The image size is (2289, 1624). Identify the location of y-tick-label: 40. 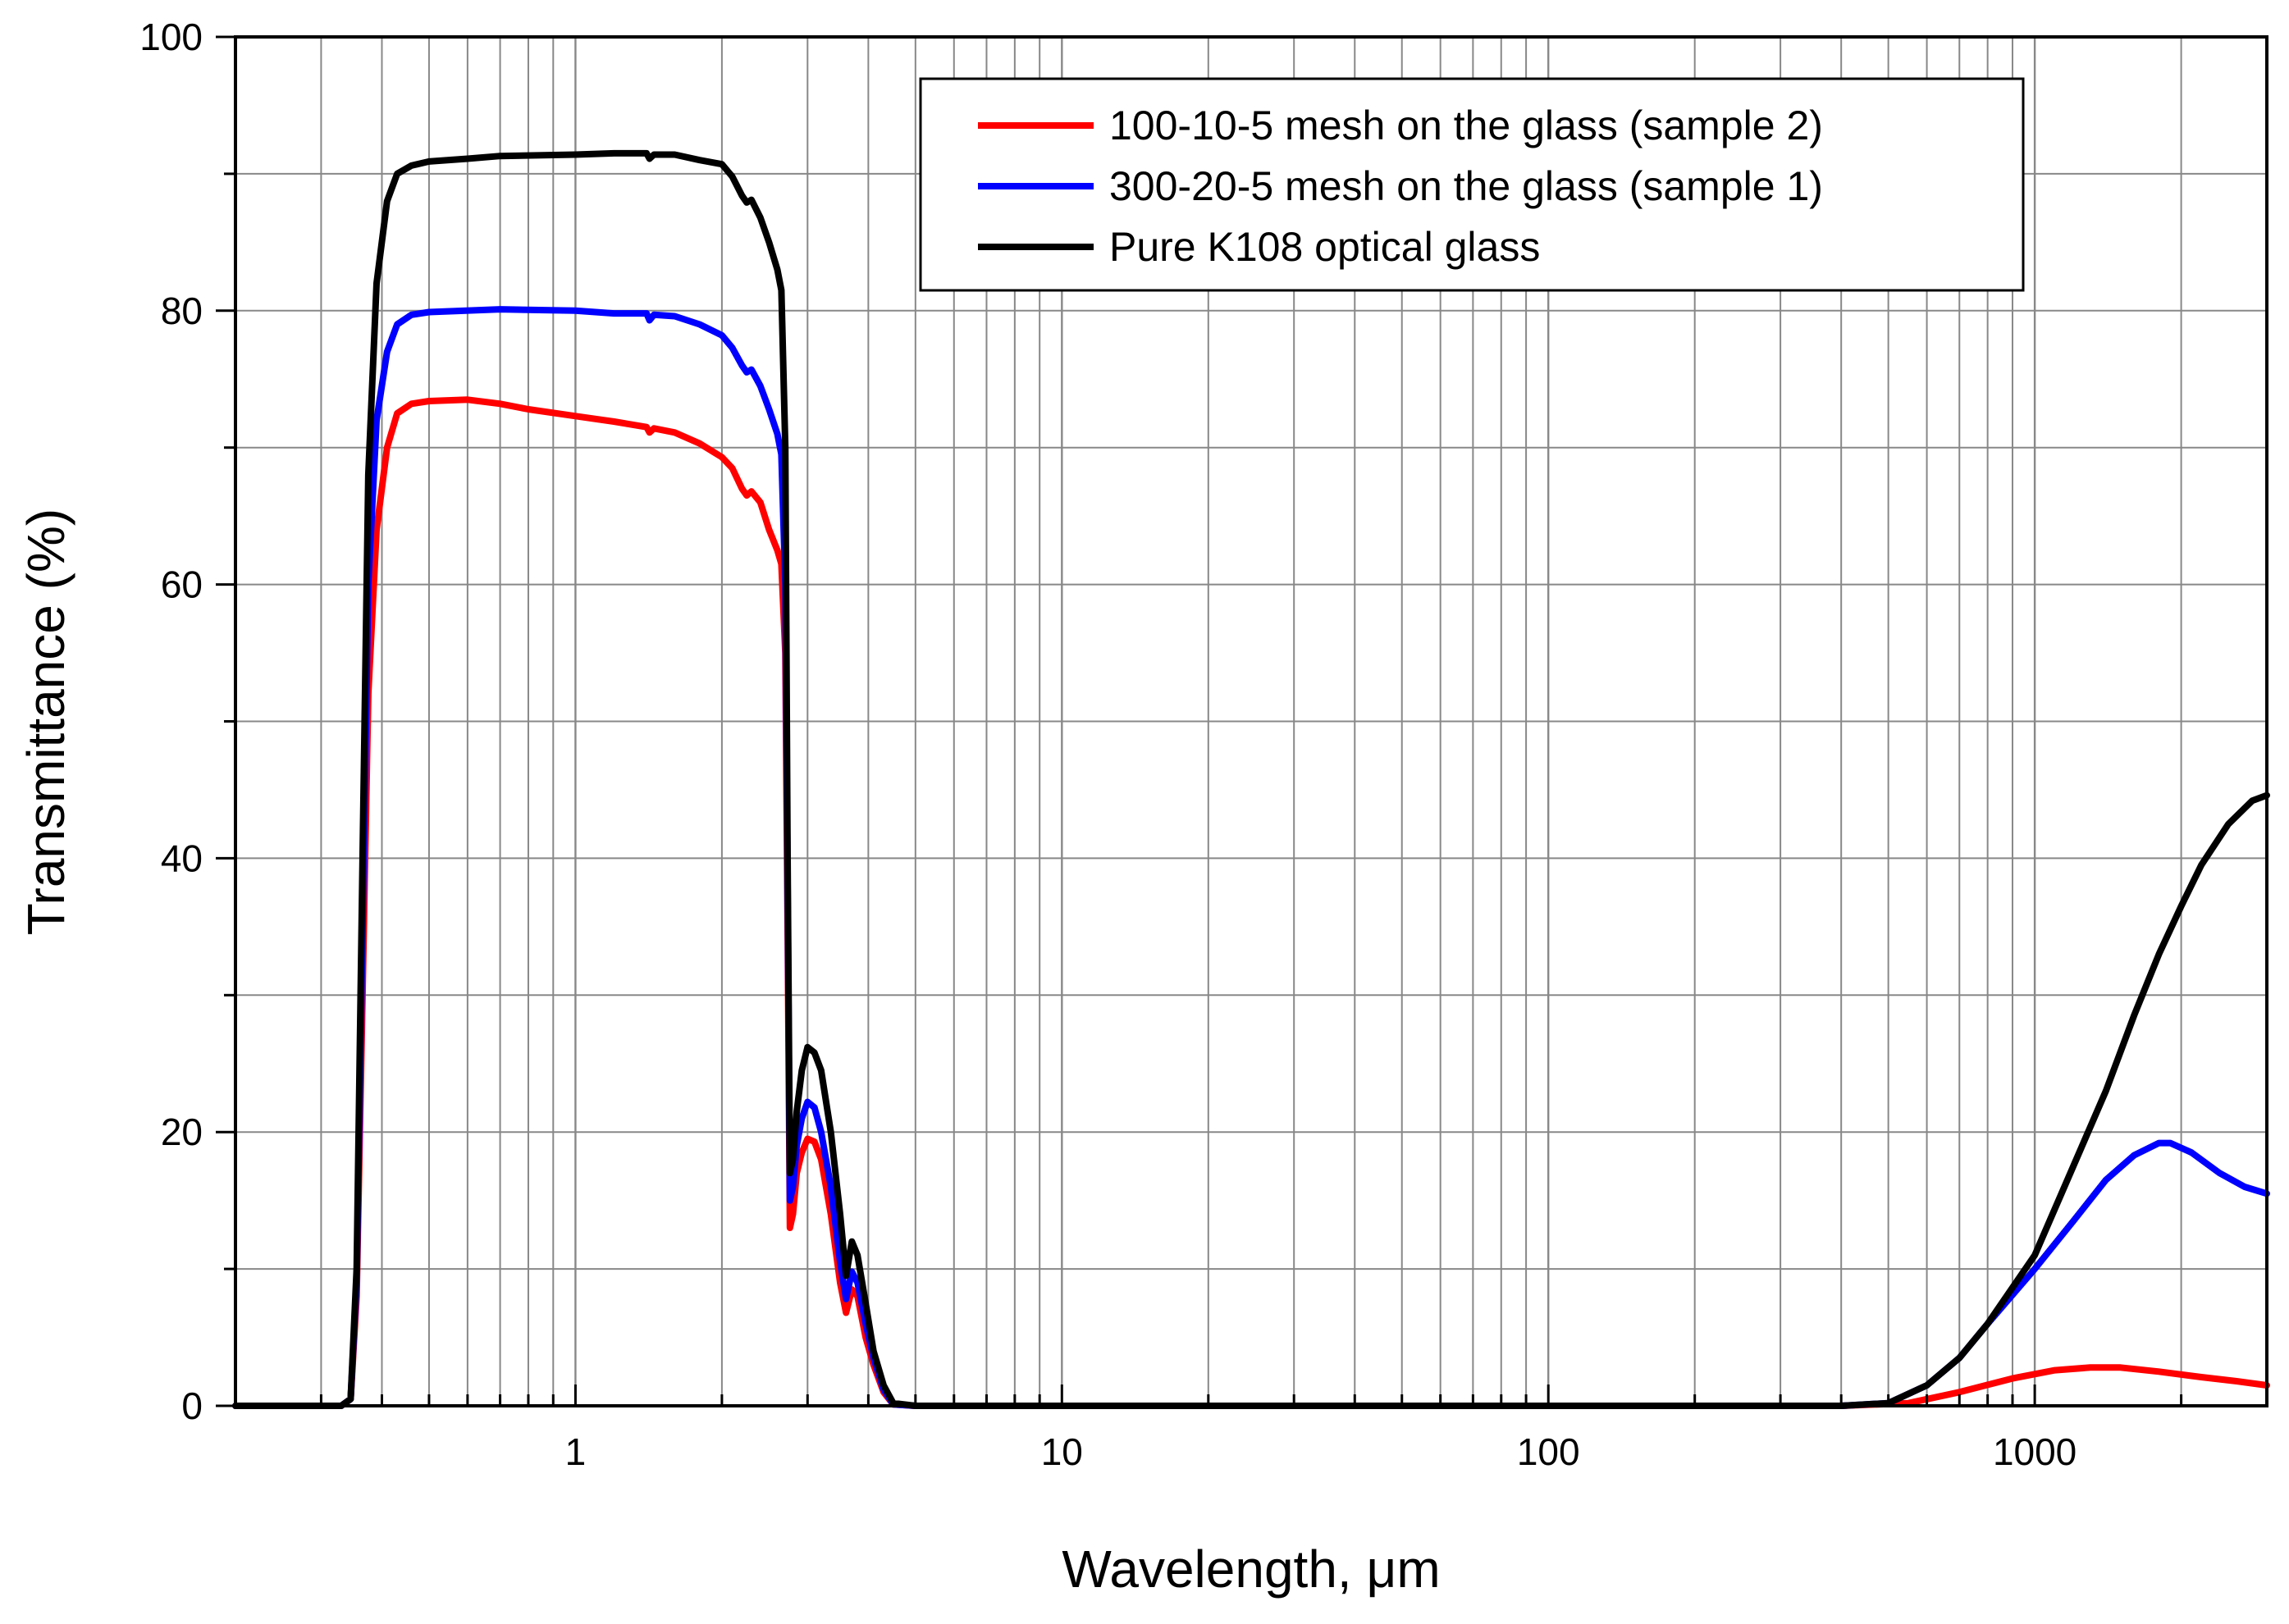
(182, 858).